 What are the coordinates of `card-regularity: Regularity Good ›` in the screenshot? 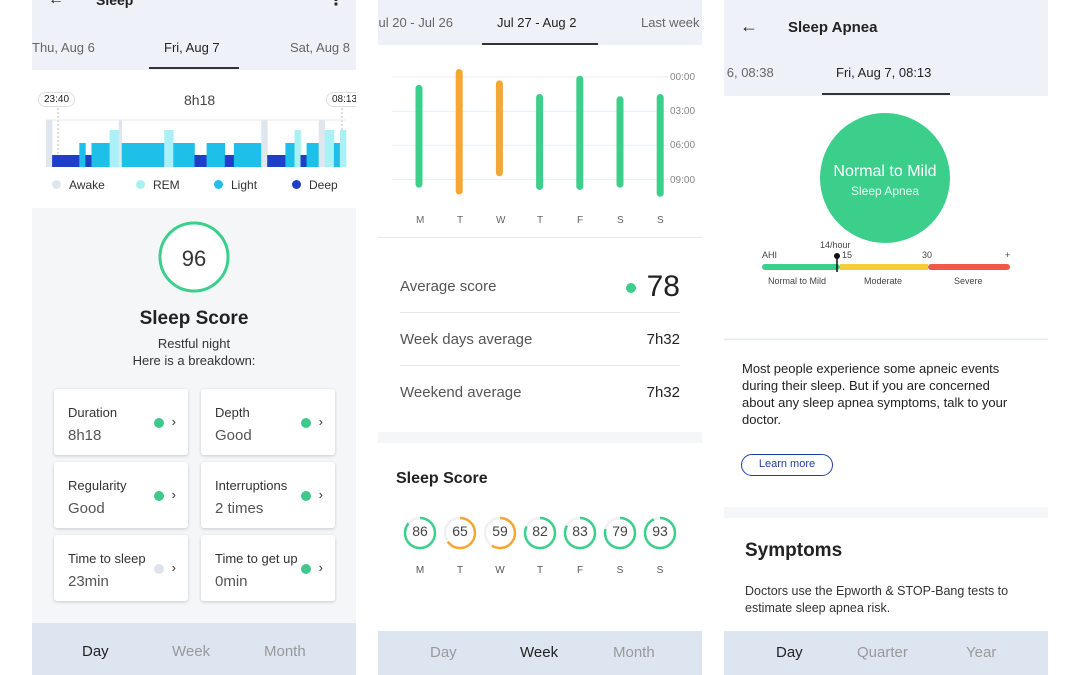 It's located at (121, 495).